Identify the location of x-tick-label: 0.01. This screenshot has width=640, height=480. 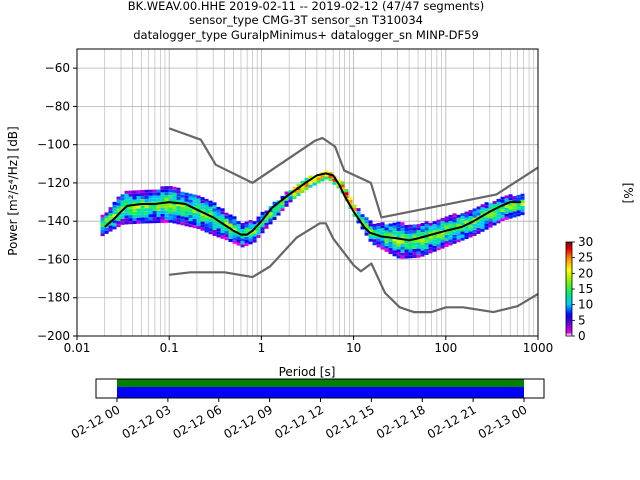
(77, 348).